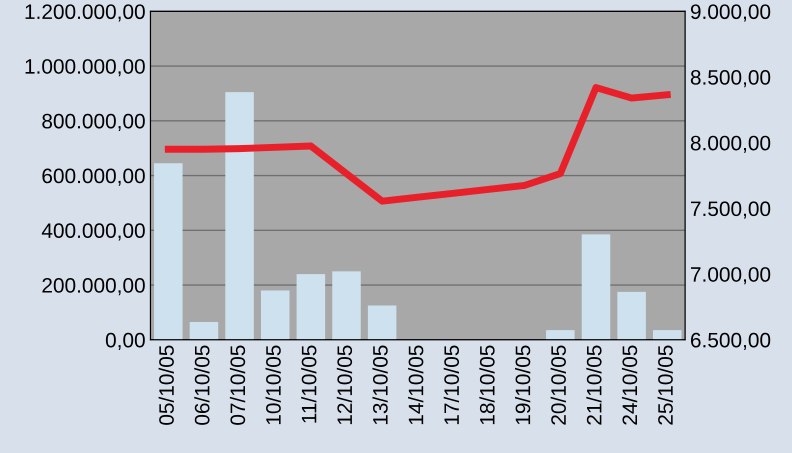 This screenshot has height=453, width=792. What do you see at coordinates (202, 385) in the screenshot?
I see `x-tick-label: 06/10/05` at bounding box center [202, 385].